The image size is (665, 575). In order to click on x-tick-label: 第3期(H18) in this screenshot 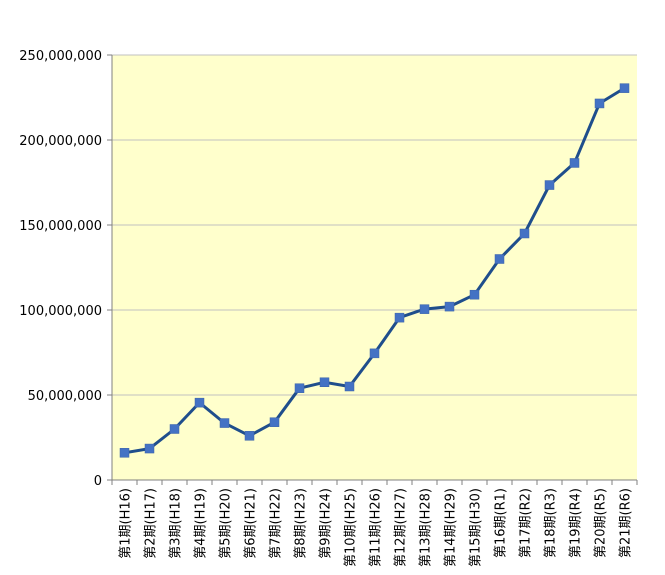, I will do `click(176, 523)`.